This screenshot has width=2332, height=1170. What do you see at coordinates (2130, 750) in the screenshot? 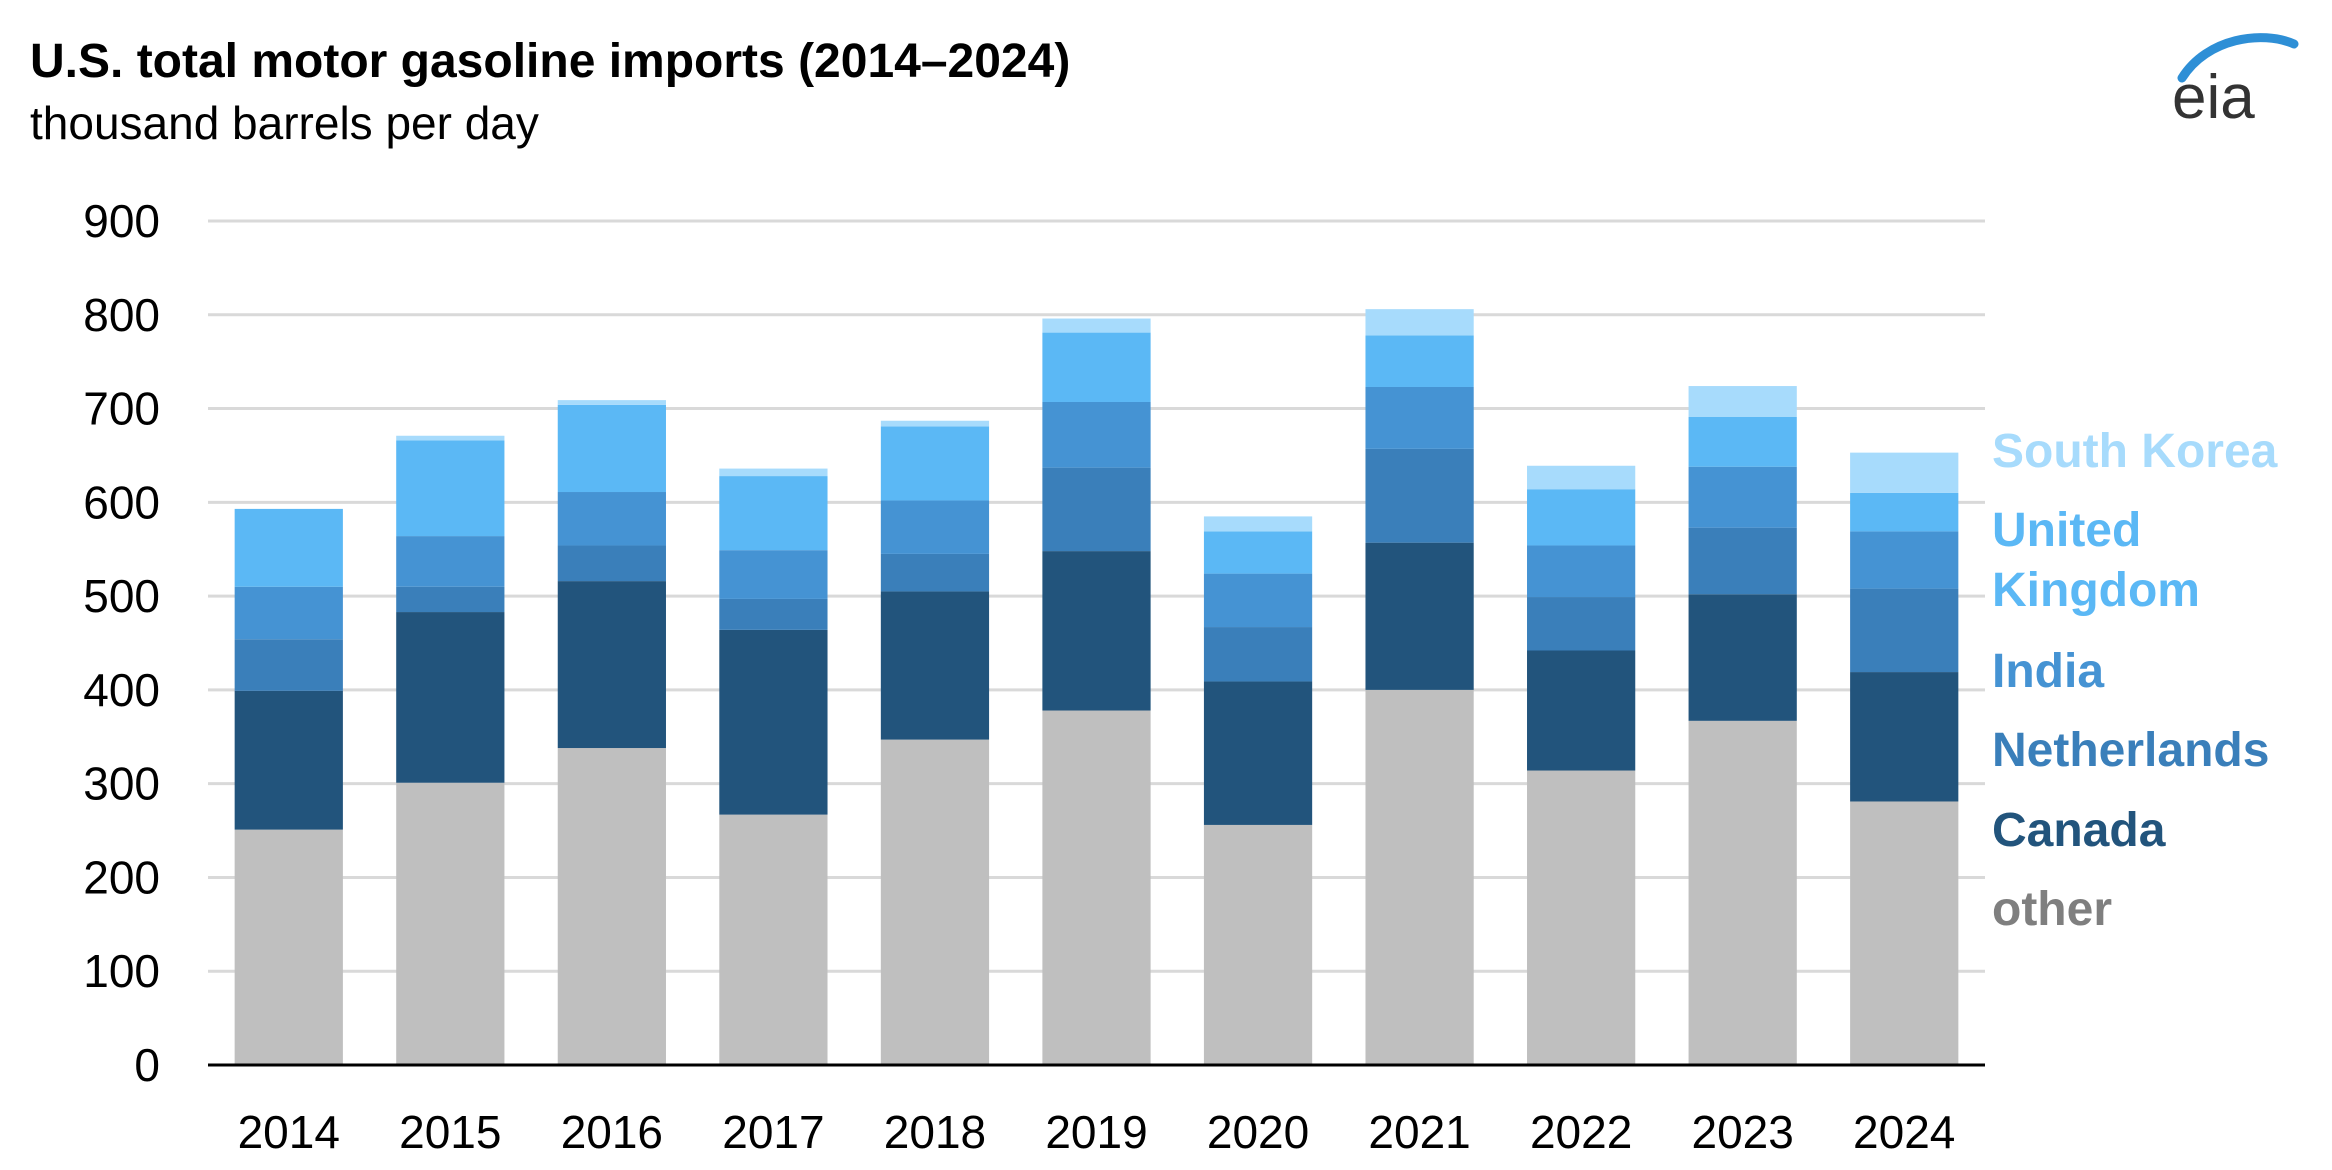
I see `legend-label-netherlands: Netherlands` at bounding box center [2130, 750].